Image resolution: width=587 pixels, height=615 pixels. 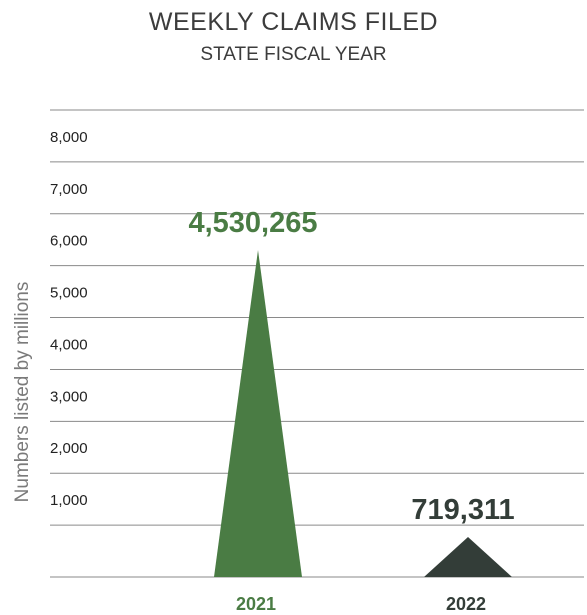 I want to click on category-labels: 2021 2022, so click(x=361, y=604).